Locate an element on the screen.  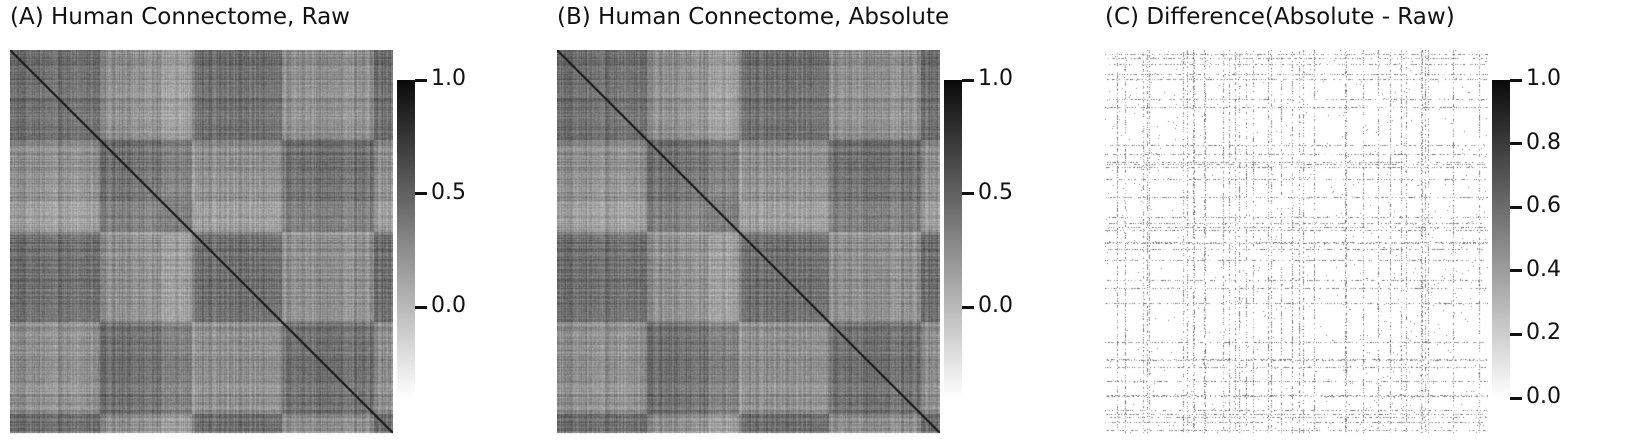
colorbar-raw: 1.0 0.5 0.0 is located at coordinates (431, 233).